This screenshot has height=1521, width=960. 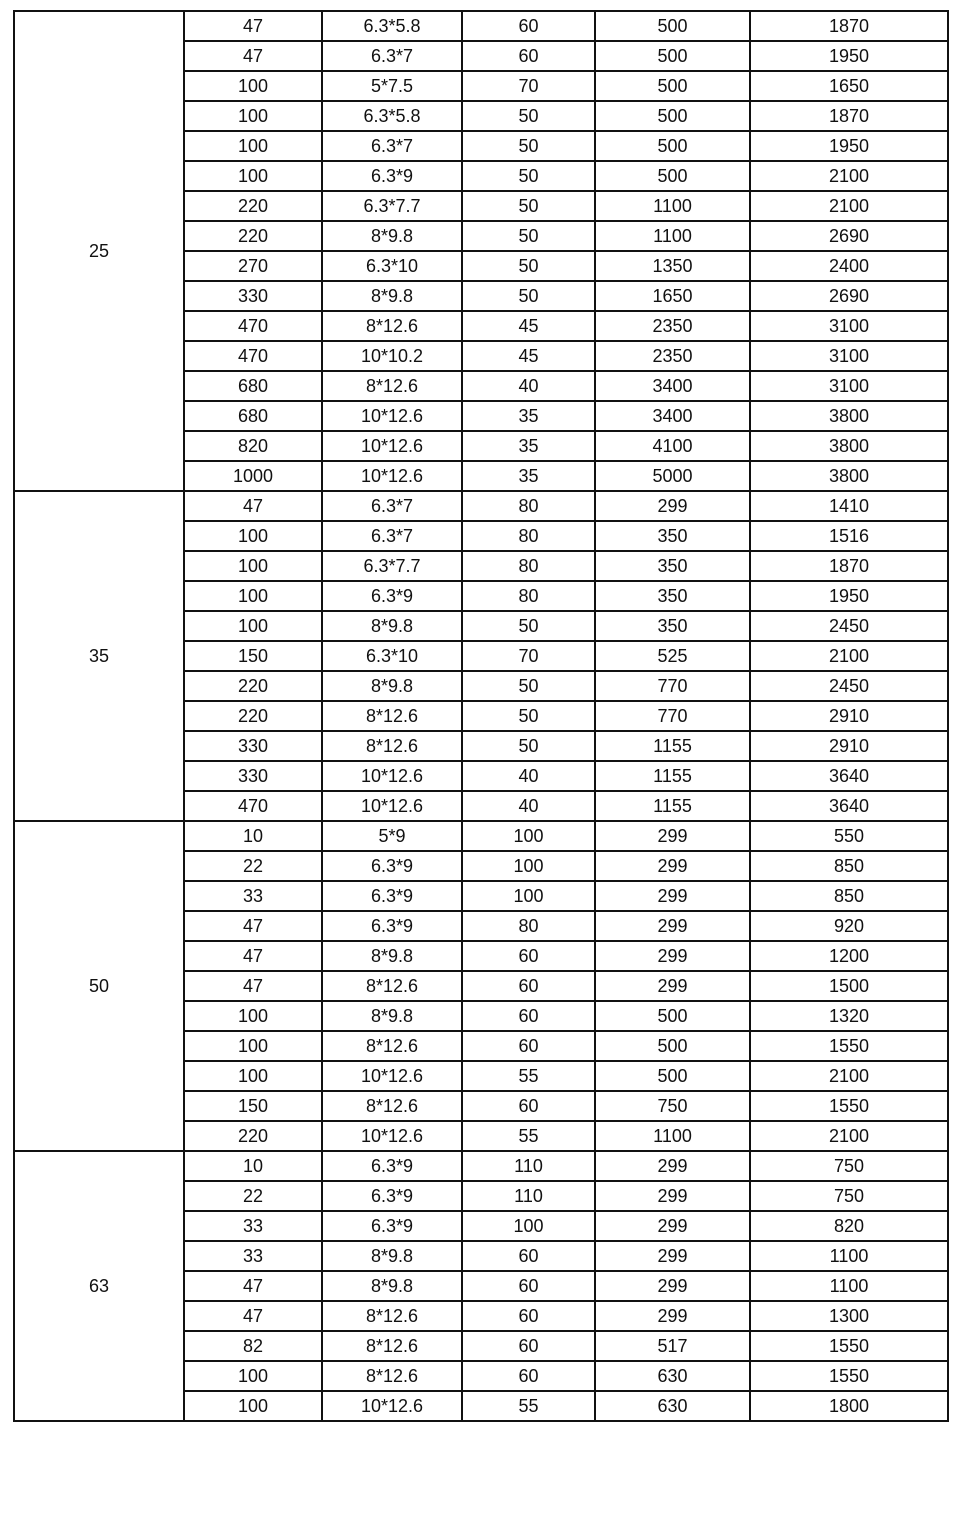 What do you see at coordinates (528, 776) in the screenshot?
I see `col3-cell: 40` at bounding box center [528, 776].